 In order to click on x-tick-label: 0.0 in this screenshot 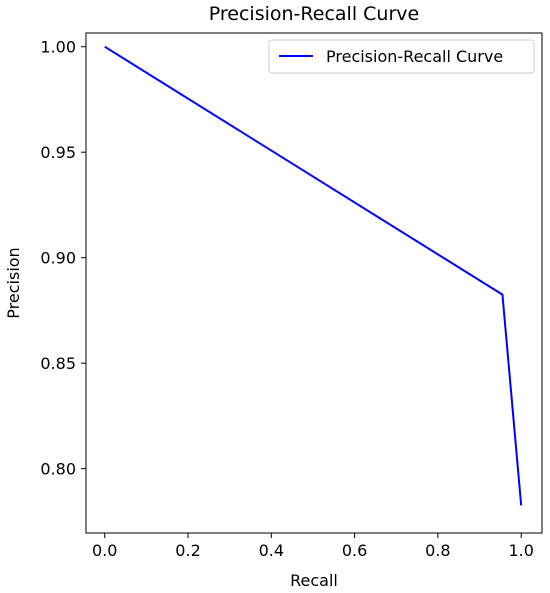, I will do `click(104, 550)`.